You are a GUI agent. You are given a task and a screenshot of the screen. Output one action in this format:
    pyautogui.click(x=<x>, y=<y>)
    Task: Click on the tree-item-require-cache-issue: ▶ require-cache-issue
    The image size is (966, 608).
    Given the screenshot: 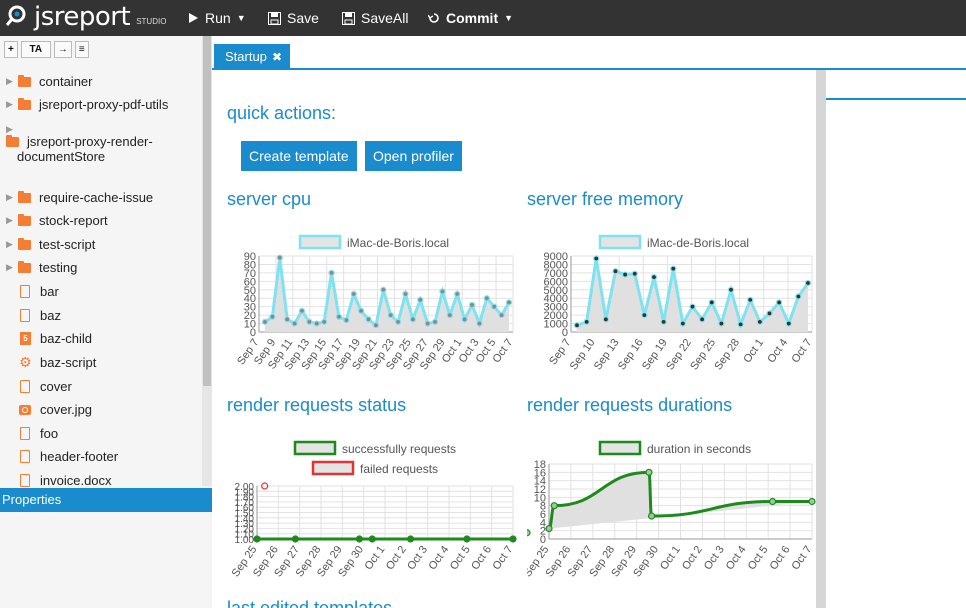 What is the action you would take?
    pyautogui.click(x=79, y=197)
    